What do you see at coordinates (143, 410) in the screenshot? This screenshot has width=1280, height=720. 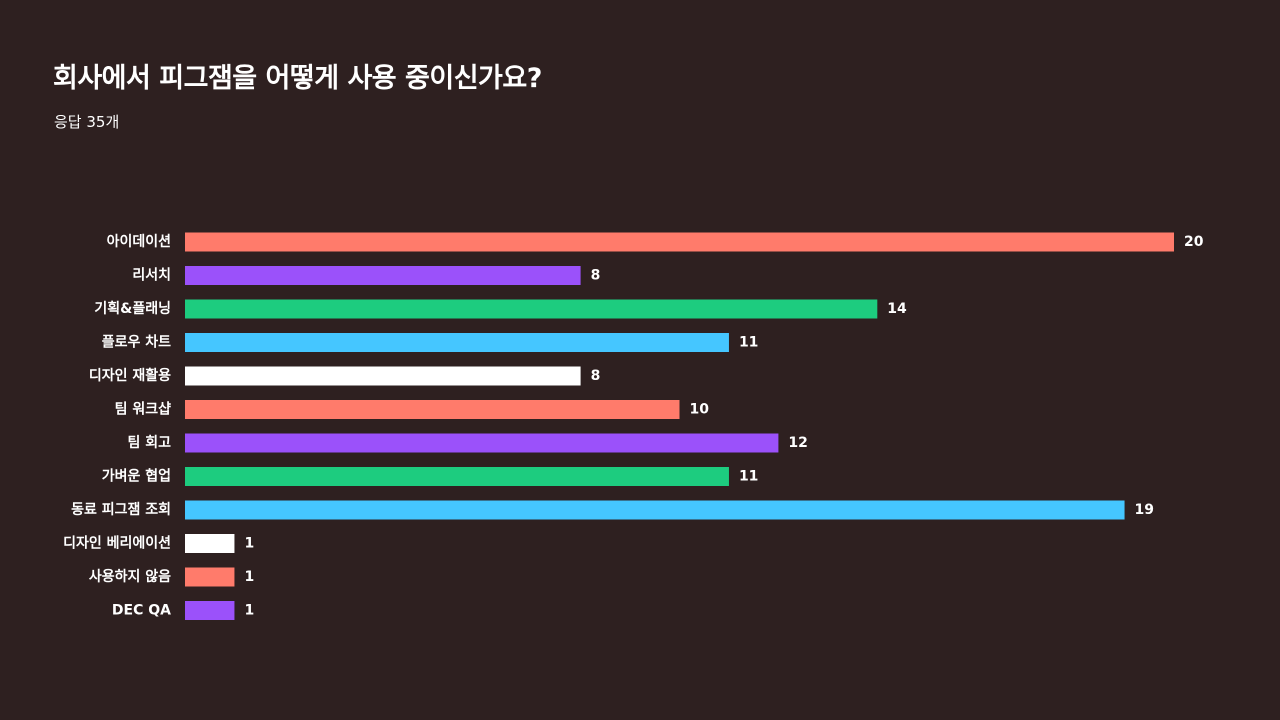 I see `category-label: 팀 워크샵` at bounding box center [143, 410].